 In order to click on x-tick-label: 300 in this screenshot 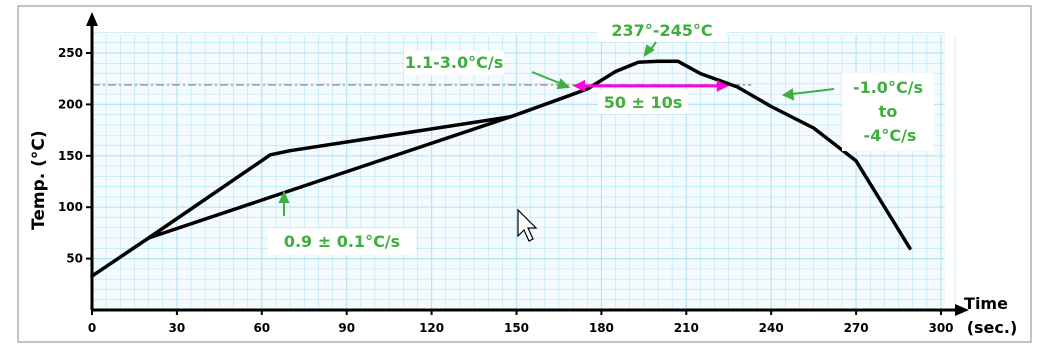, I will do `click(940, 328)`.